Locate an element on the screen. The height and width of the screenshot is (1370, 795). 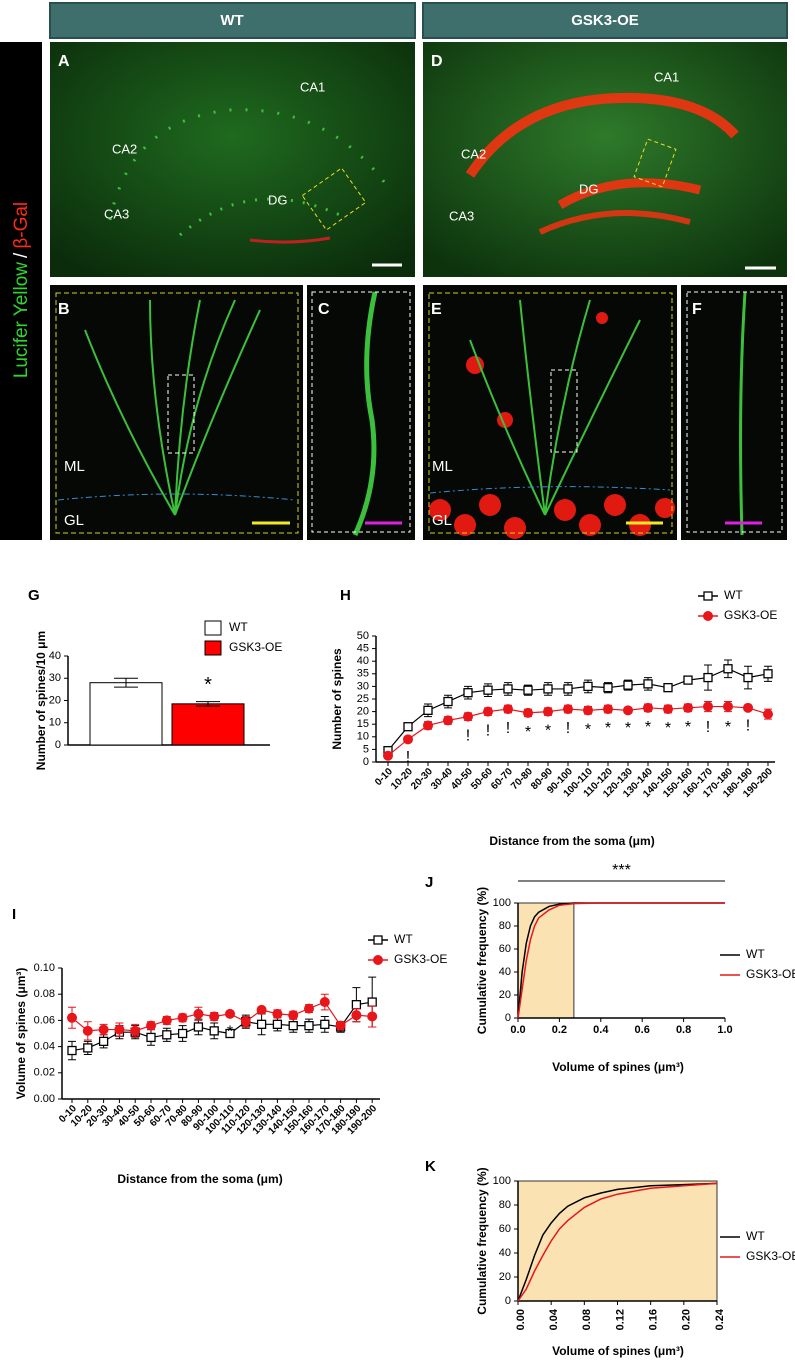
y-tick-label: 100 is located at coordinates (502, 1181).